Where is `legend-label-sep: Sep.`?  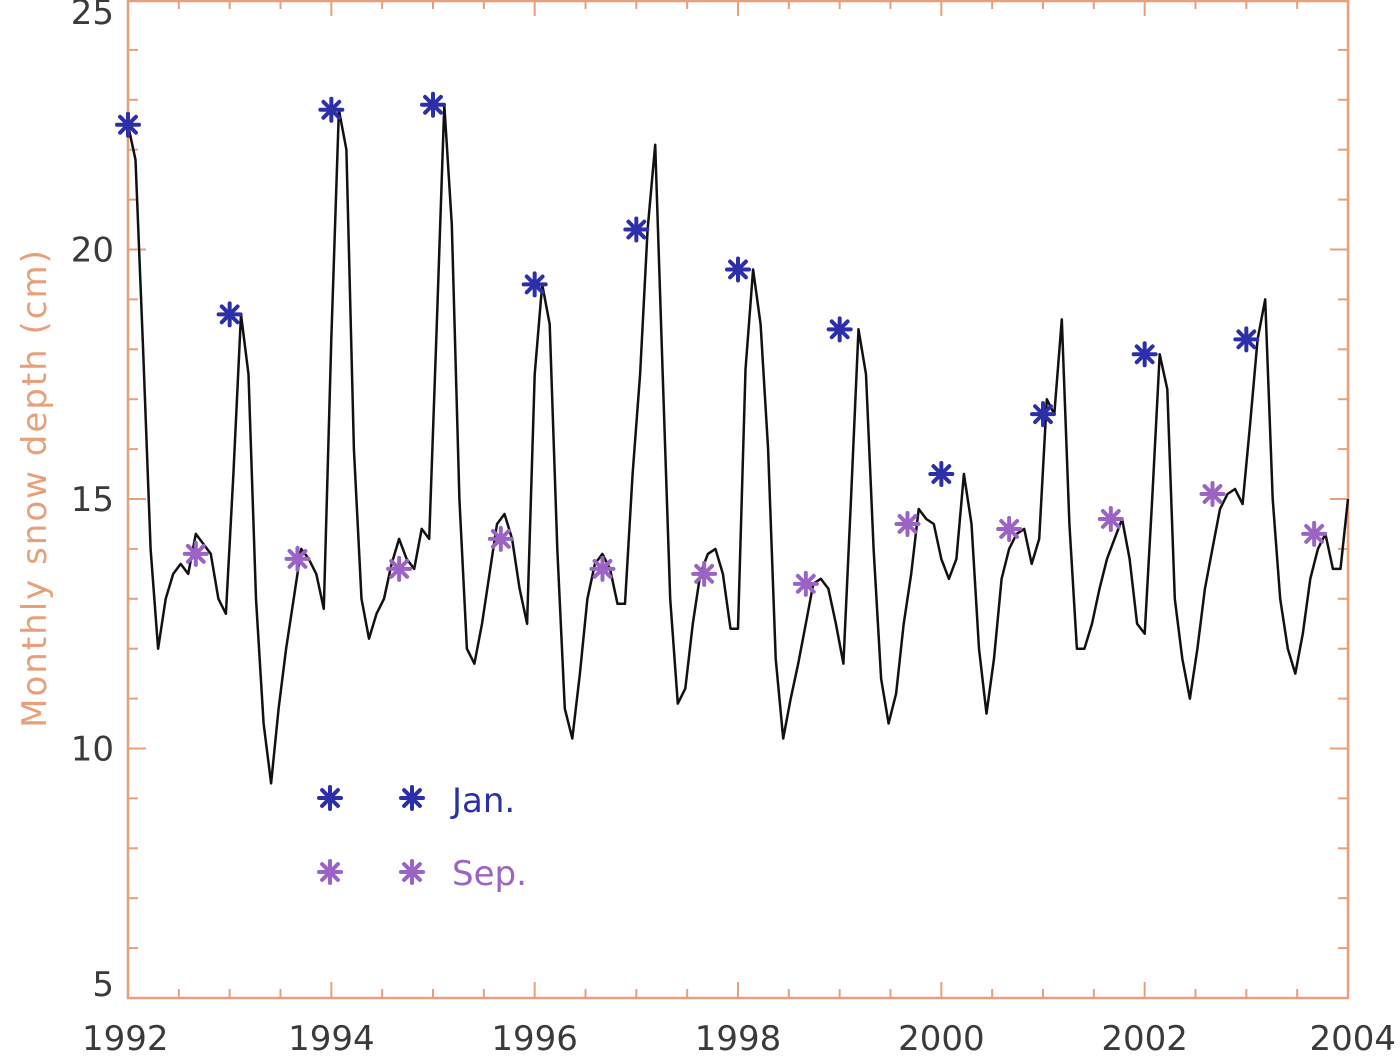
legend-label-sep: Sep. is located at coordinates (489, 874).